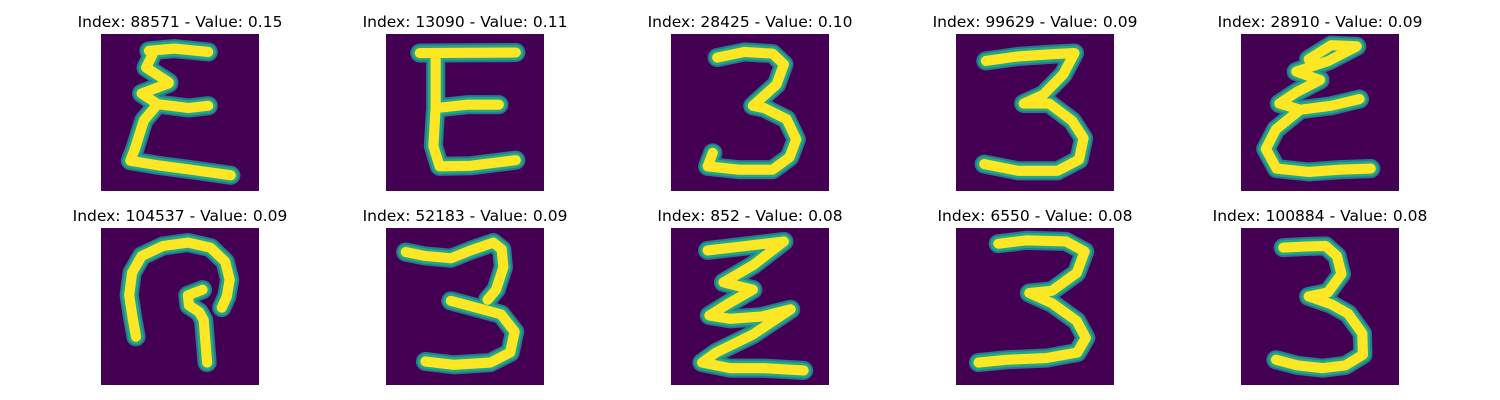  Describe the element at coordinates (1010, 216) in the screenshot. I see `index-value: 6550` at that location.